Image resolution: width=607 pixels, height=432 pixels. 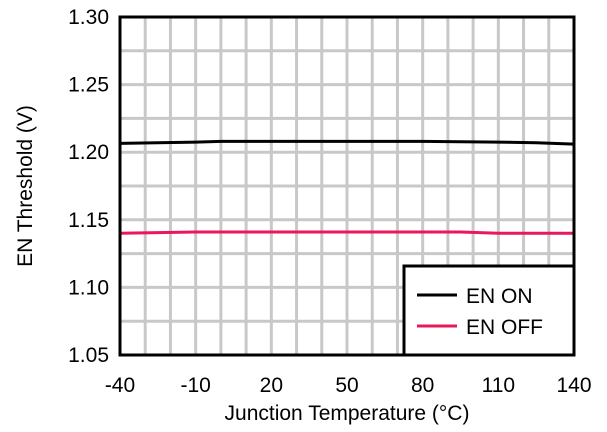 What do you see at coordinates (346, 232) in the screenshot?
I see `series-line-en-off` at bounding box center [346, 232].